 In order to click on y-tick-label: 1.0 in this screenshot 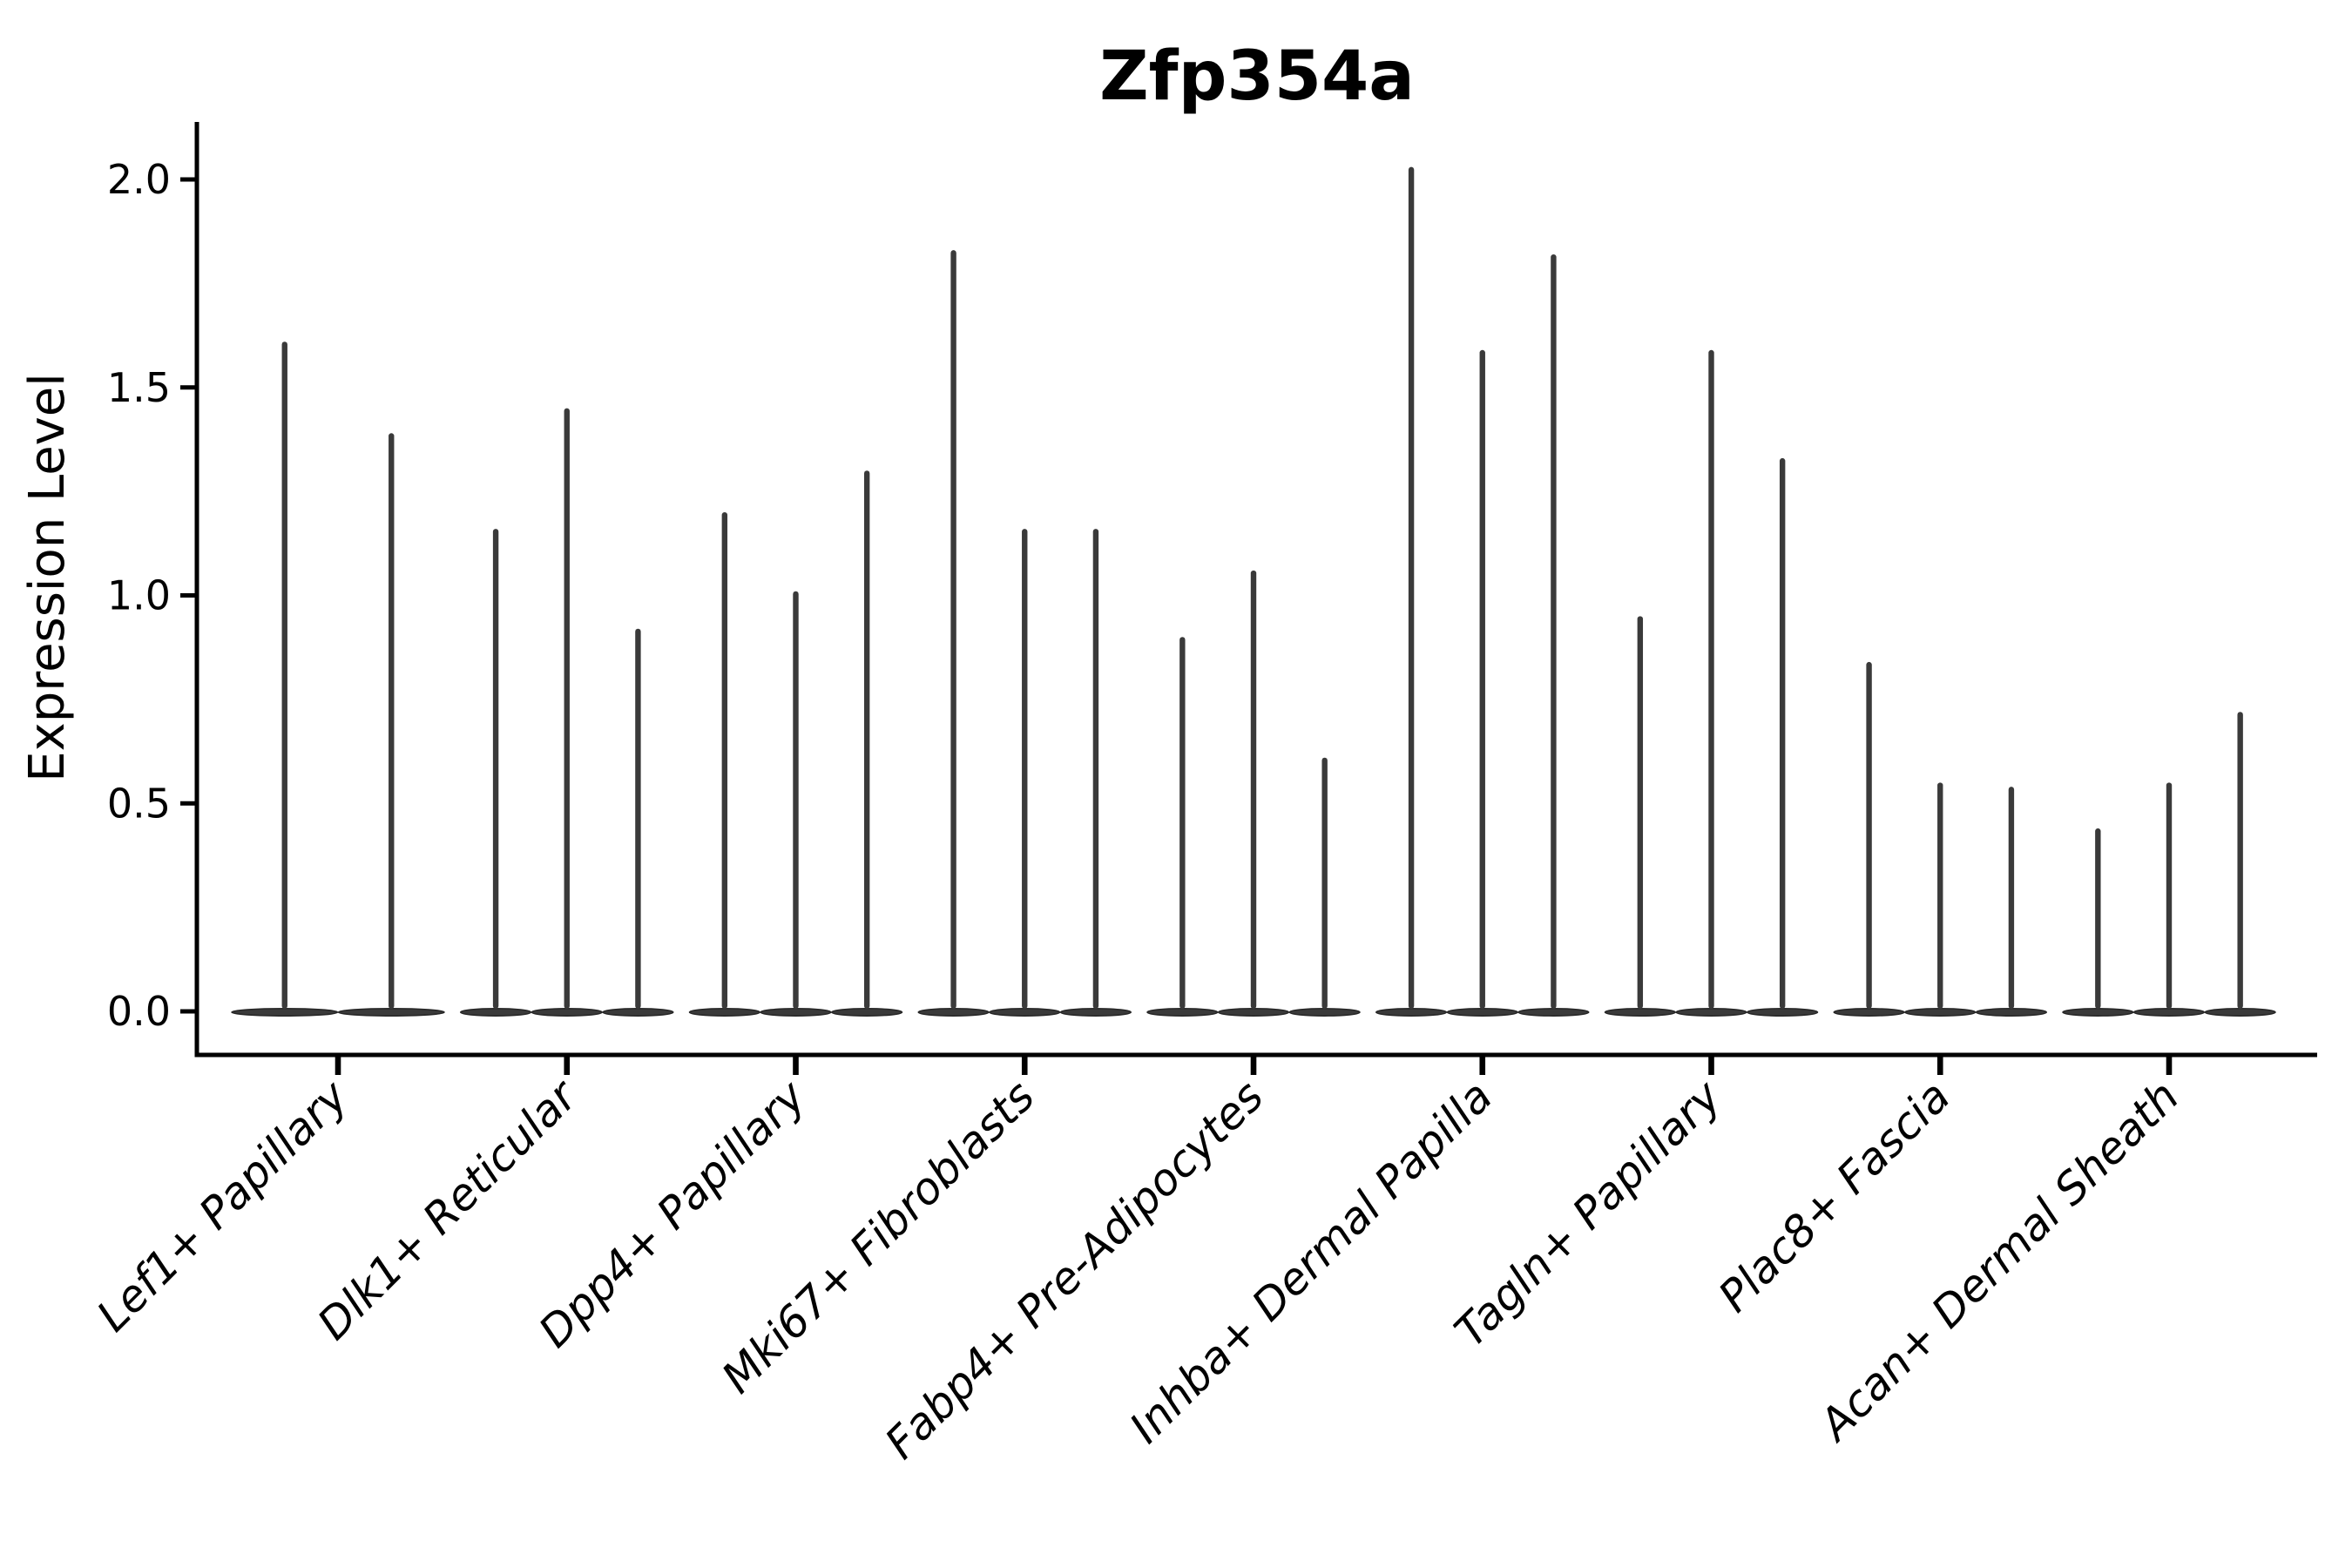, I will do `click(139, 595)`.